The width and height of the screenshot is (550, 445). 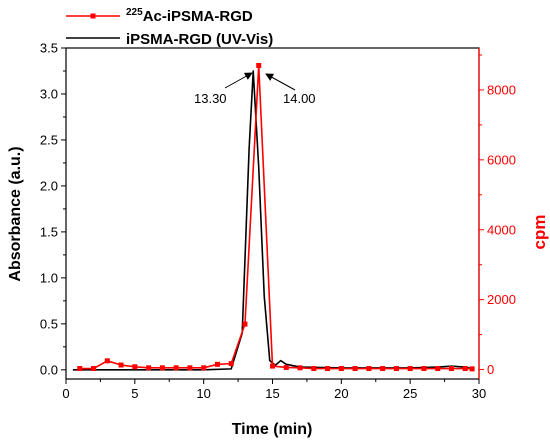 I want to click on x-axis: 0 5 10 15 20 25 30, so click(x=274, y=390).